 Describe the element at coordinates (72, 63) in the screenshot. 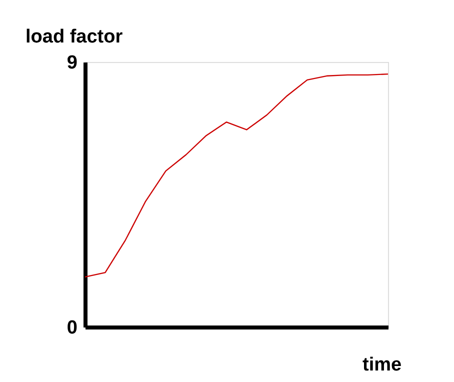

I see `y-tick-label: 9` at that location.